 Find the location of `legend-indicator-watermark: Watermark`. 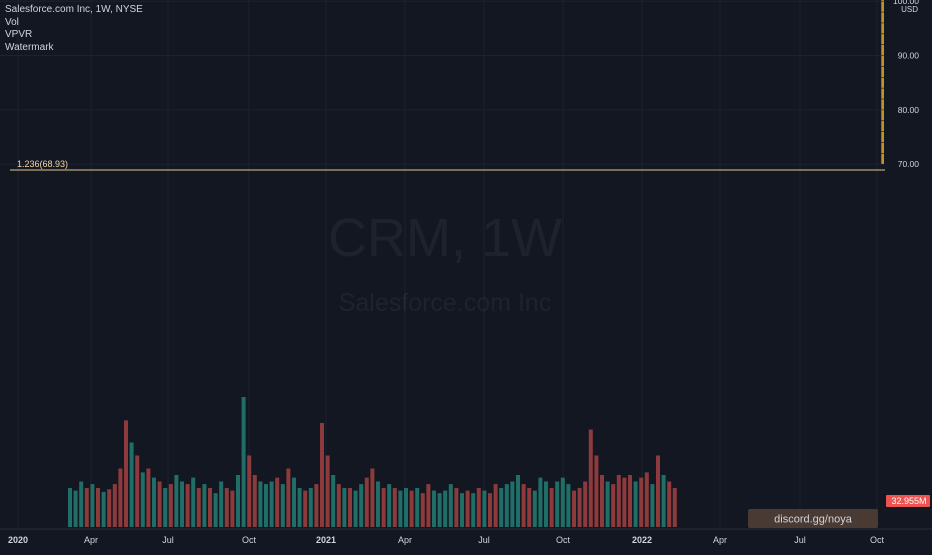

legend-indicator-watermark: Watermark is located at coordinates (29, 47).